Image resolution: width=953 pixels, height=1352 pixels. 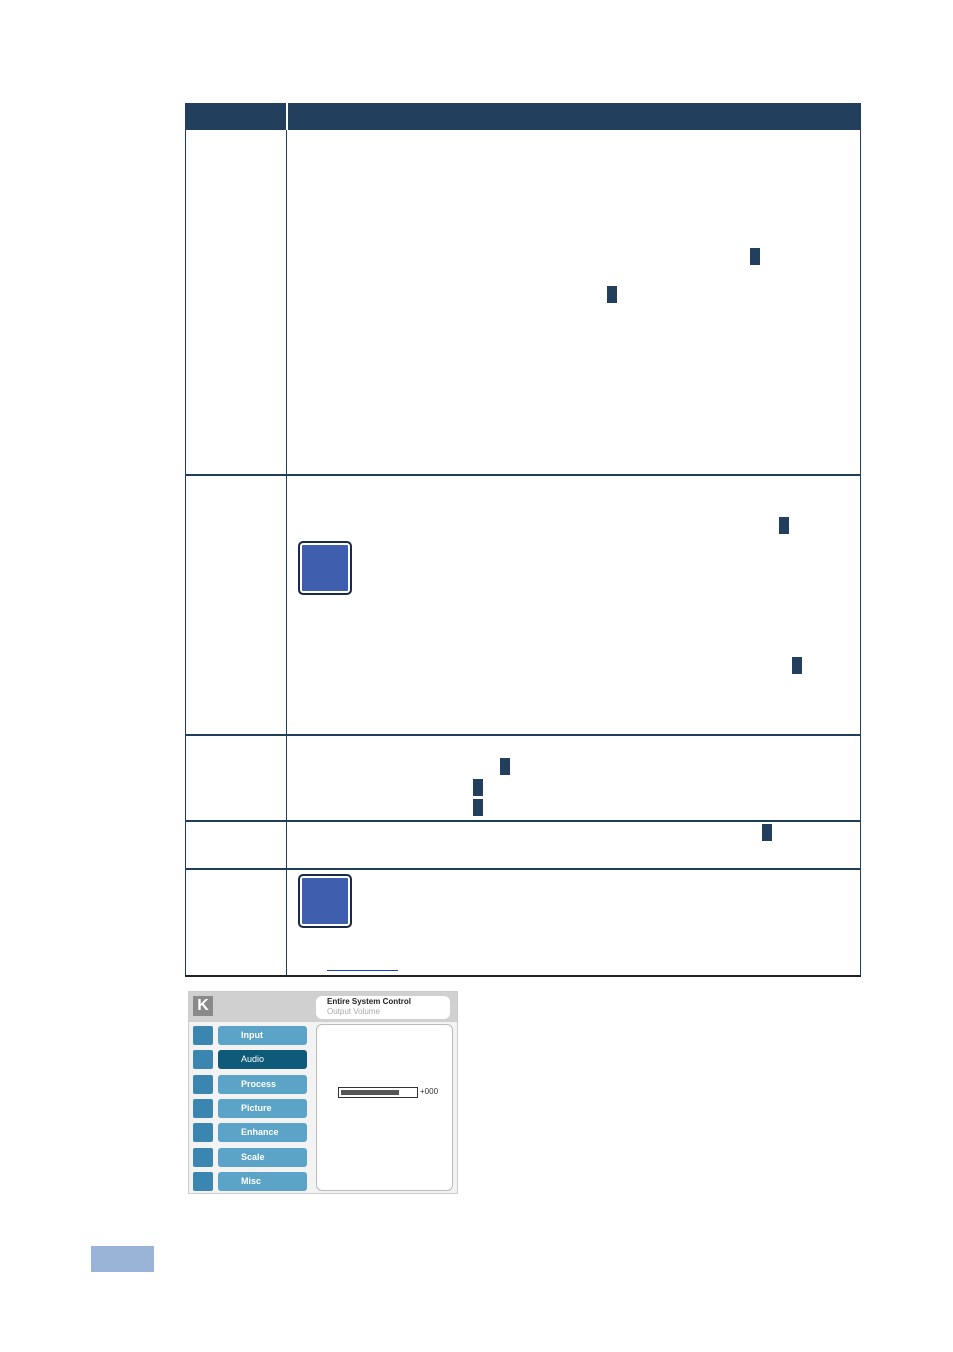 I want to click on menu-item: Misc, so click(x=262, y=1181).